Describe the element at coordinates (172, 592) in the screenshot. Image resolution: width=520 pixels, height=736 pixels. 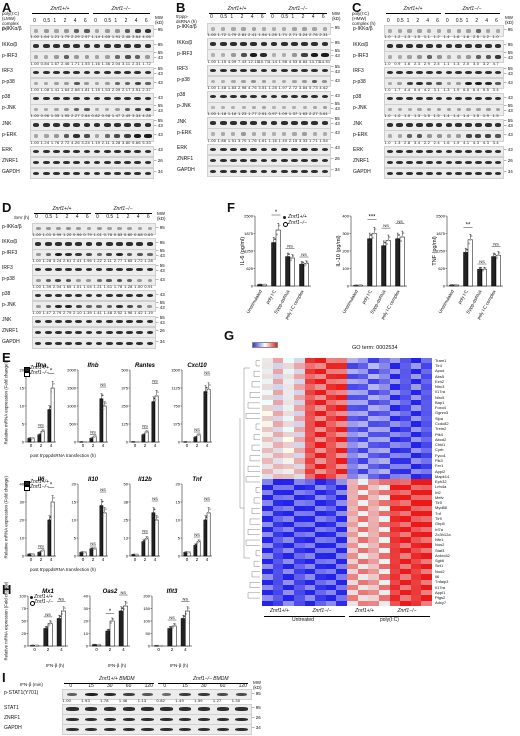
I see `chart-title: Ifit3` at that location.